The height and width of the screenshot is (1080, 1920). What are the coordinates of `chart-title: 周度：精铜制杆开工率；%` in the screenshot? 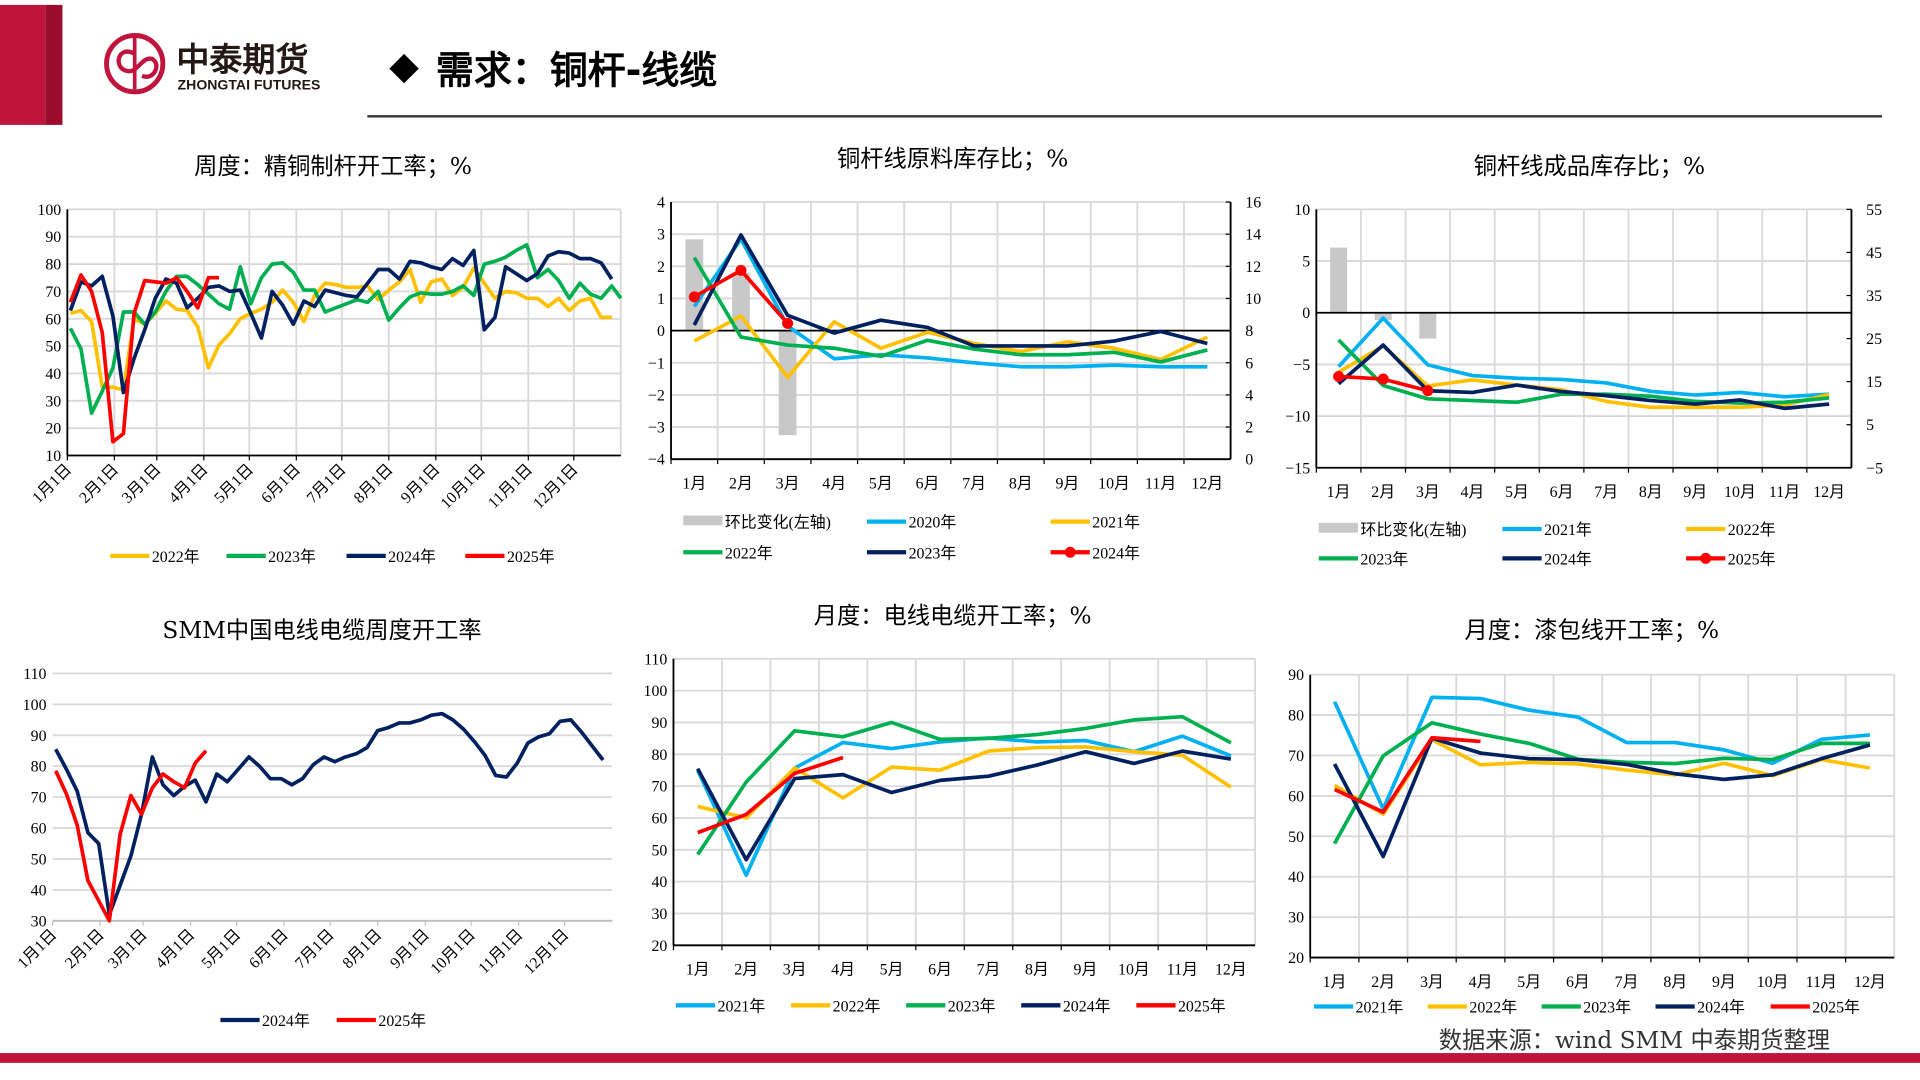 It's located at (333, 166).